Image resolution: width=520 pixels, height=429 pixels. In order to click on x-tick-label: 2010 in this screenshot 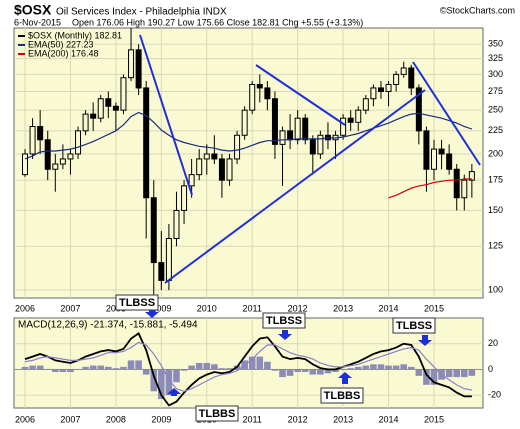, I will do `click(207, 308)`.